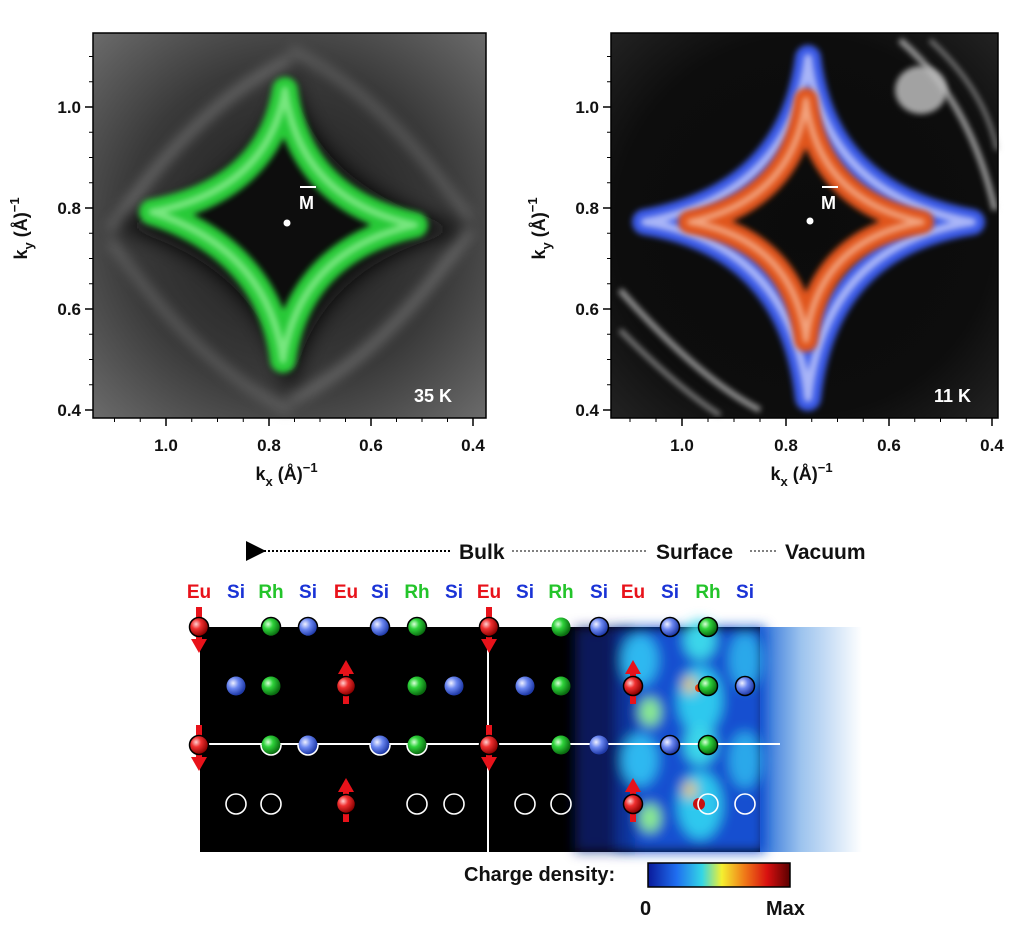 This screenshot has width=1019, height=939. I want to click on colorbar-min-label: 0, so click(645, 909).